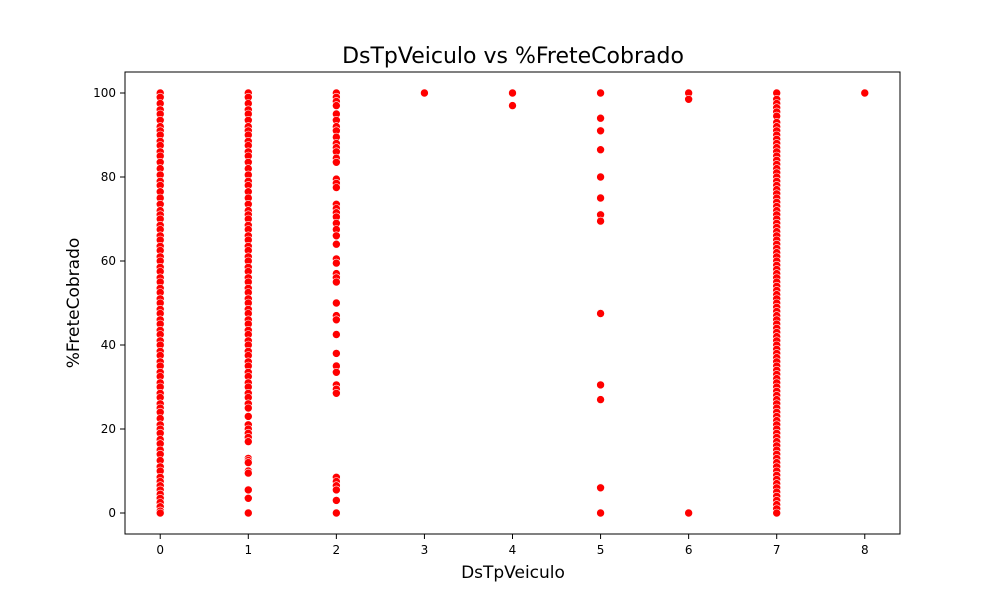 This screenshot has width=1000, height=600. I want to click on x-tick-label: 5, so click(601, 550).